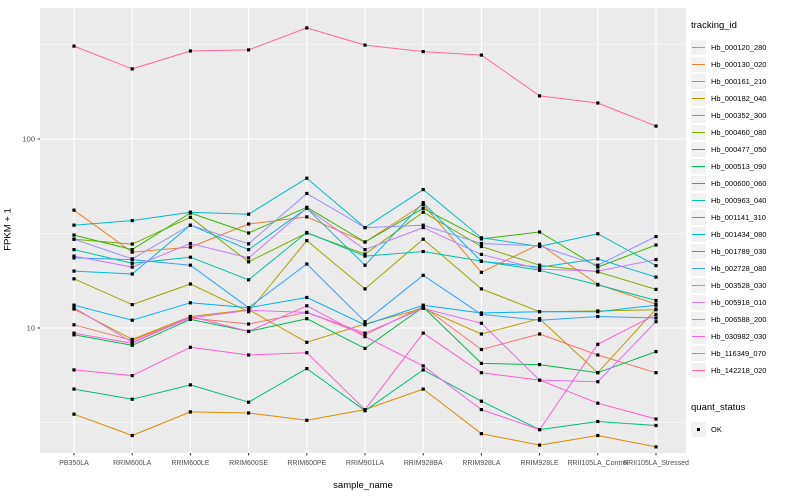 Image resolution: width=800 pixels, height=500 pixels. What do you see at coordinates (739, 149) in the screenshot?
I see `legend-entry-label: Hb_000477_050` at bounding box center [739, 149].